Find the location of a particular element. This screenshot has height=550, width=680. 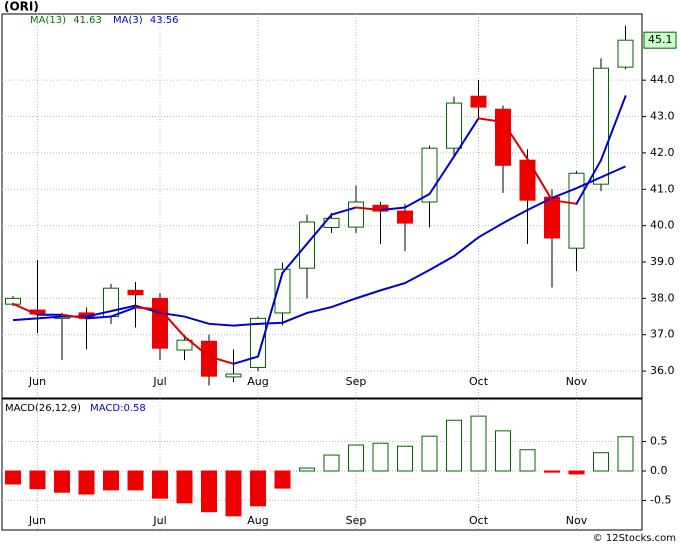

legend-value: 41.63 is located at coordinates (87, 20).